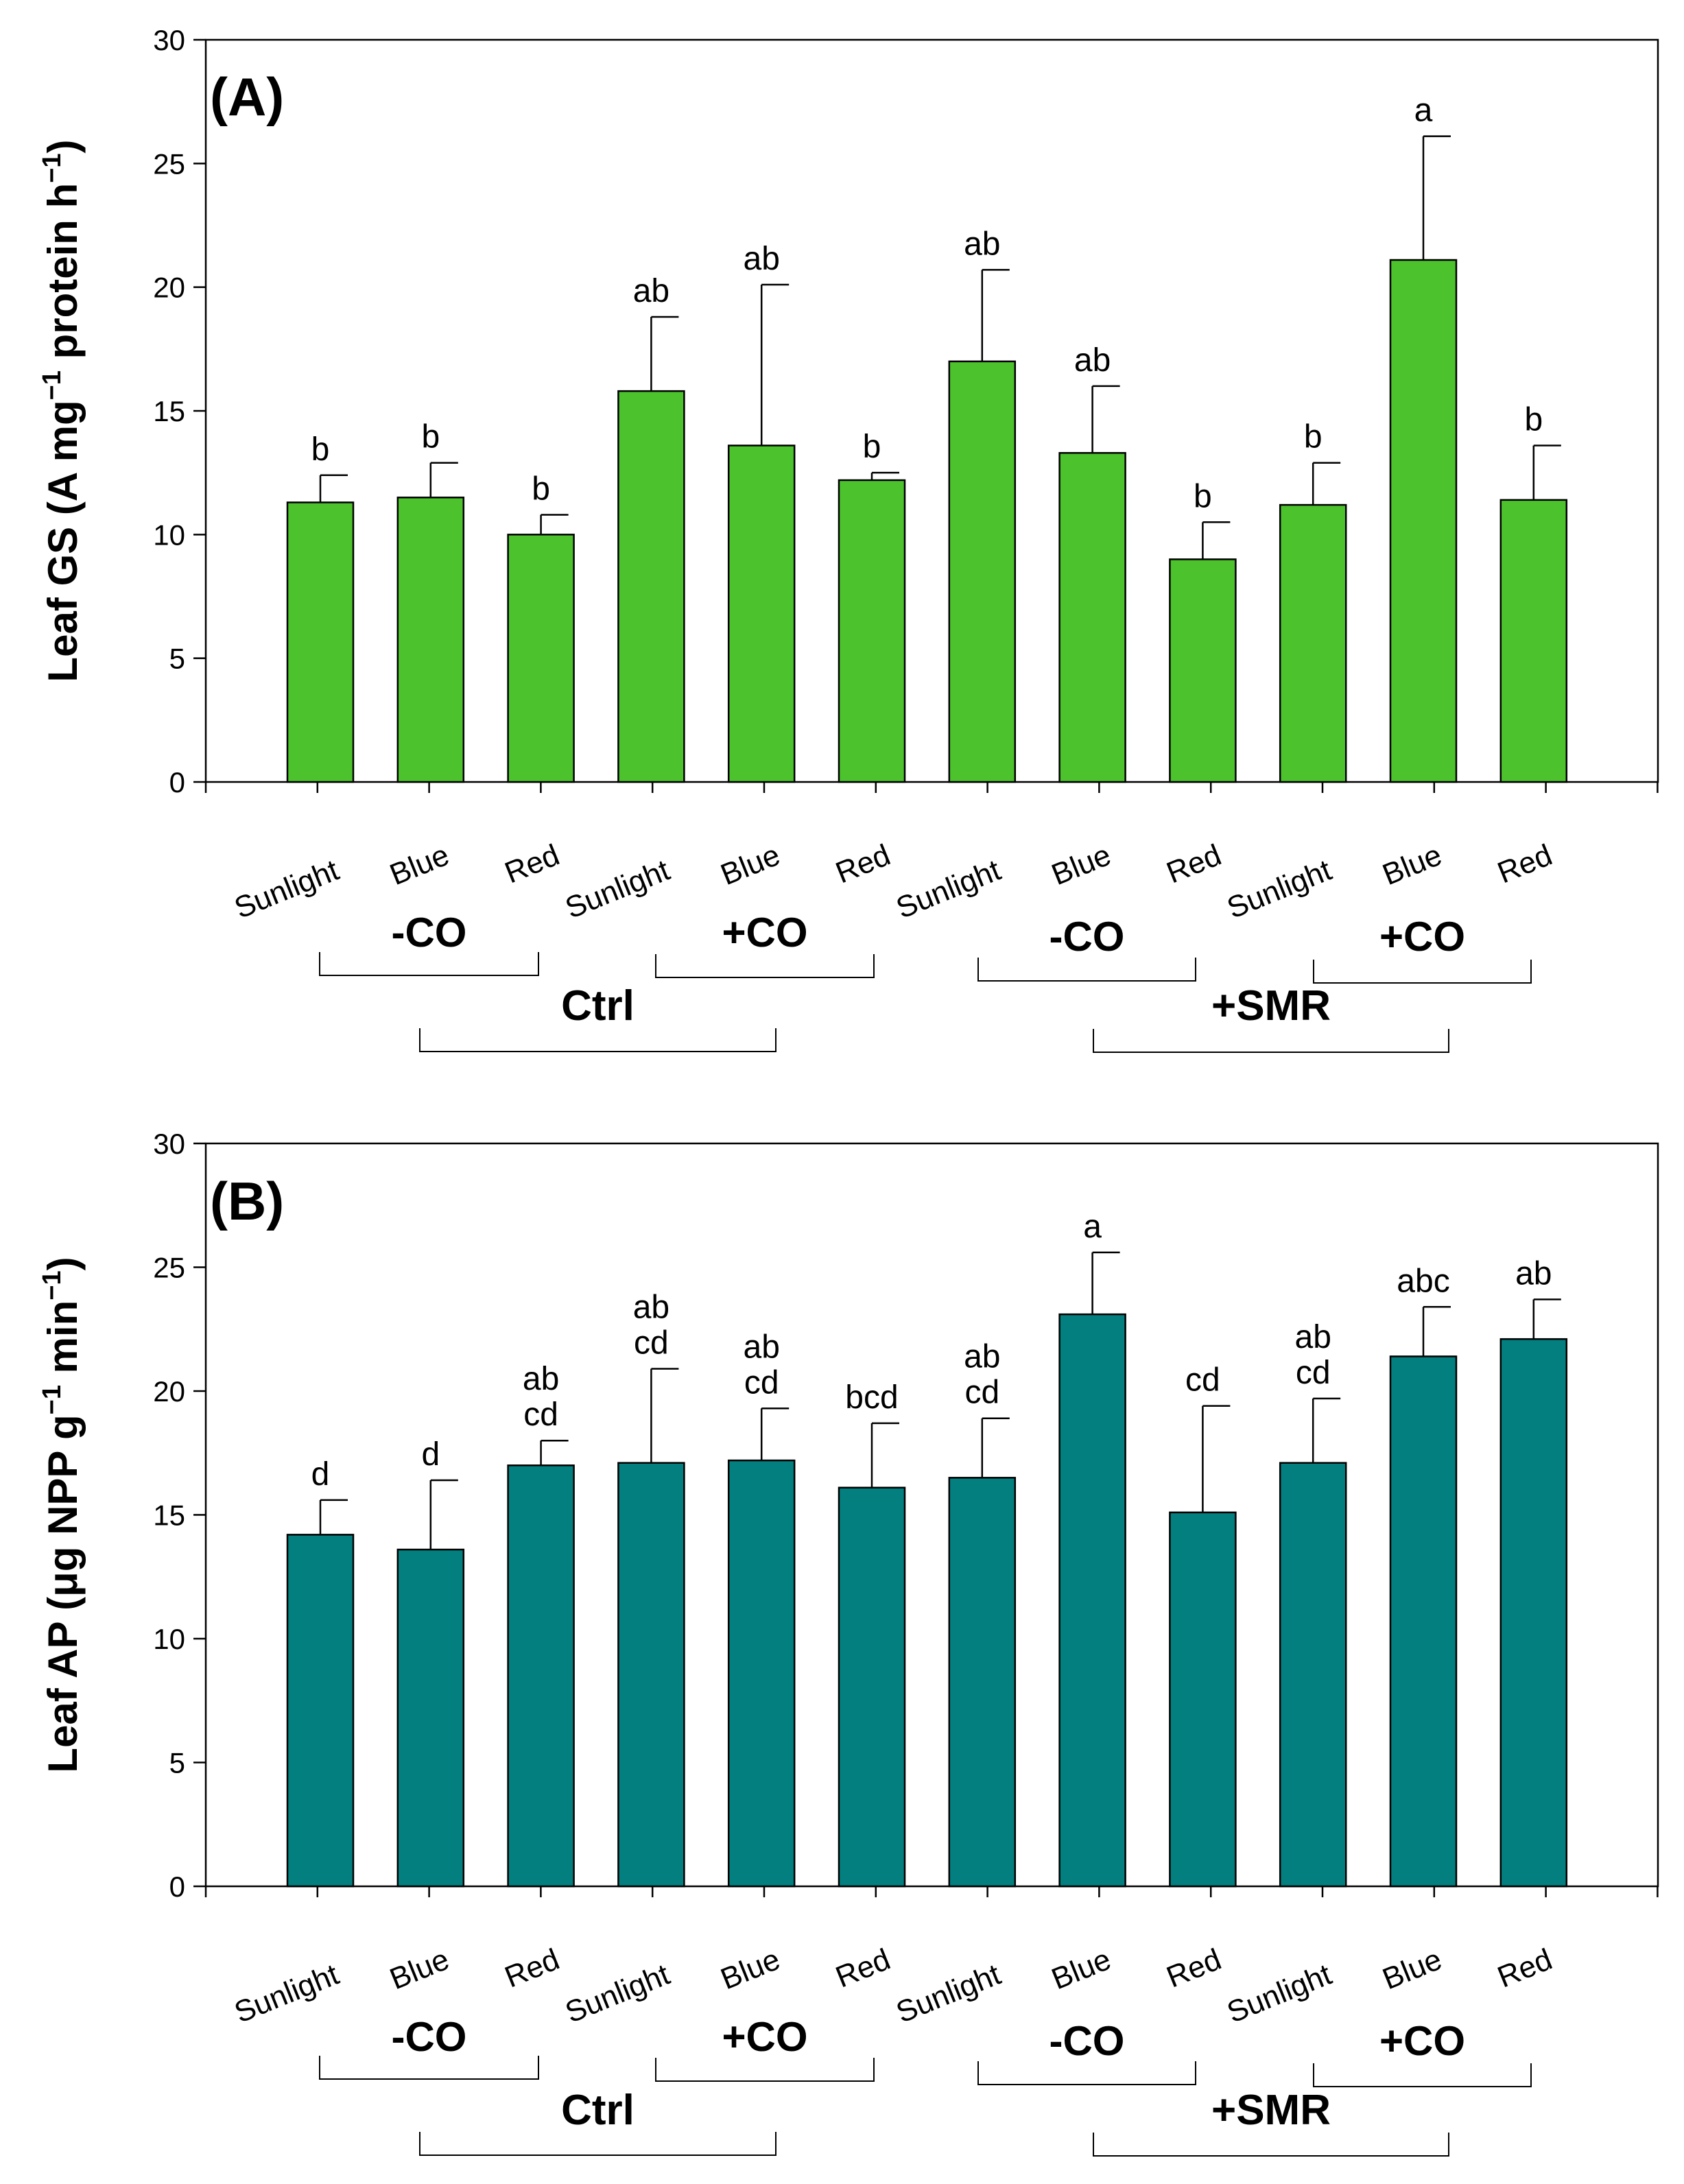  What do you see at coordinates (1423, 1281) in the screenshot?
I see `significance-letter: abc` at bounding box center [1423, 1281].